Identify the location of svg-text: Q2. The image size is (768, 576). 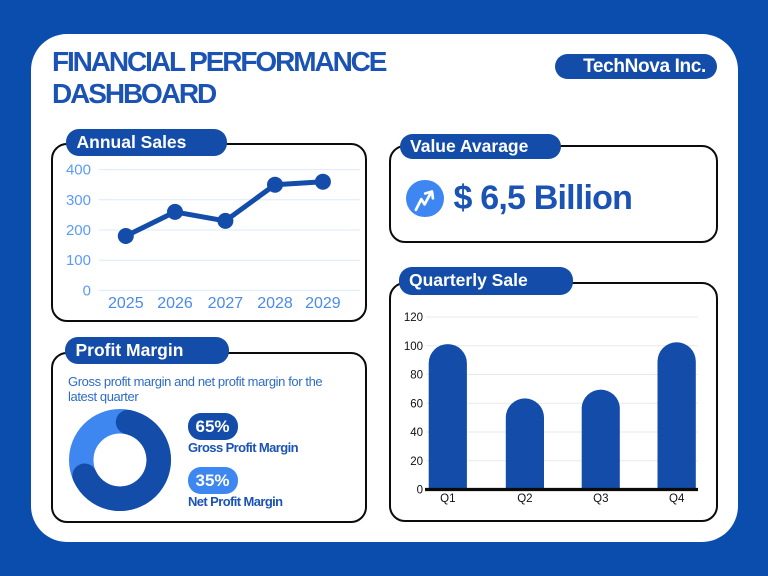
(524, 499).